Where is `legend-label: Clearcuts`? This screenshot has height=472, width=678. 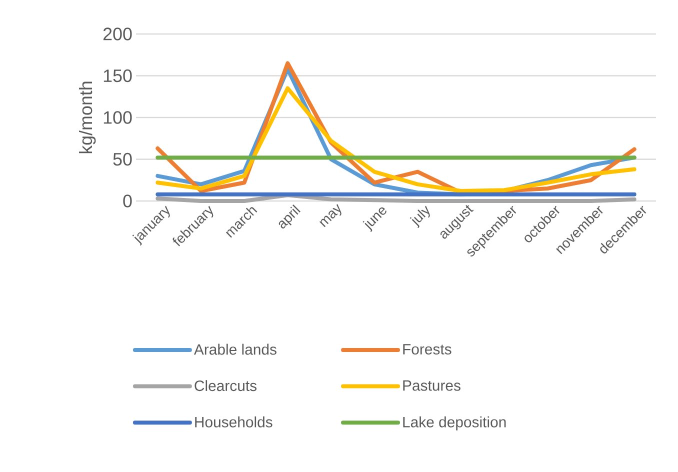 legend-label: Clearcuts is located at coordinates (225, 386).